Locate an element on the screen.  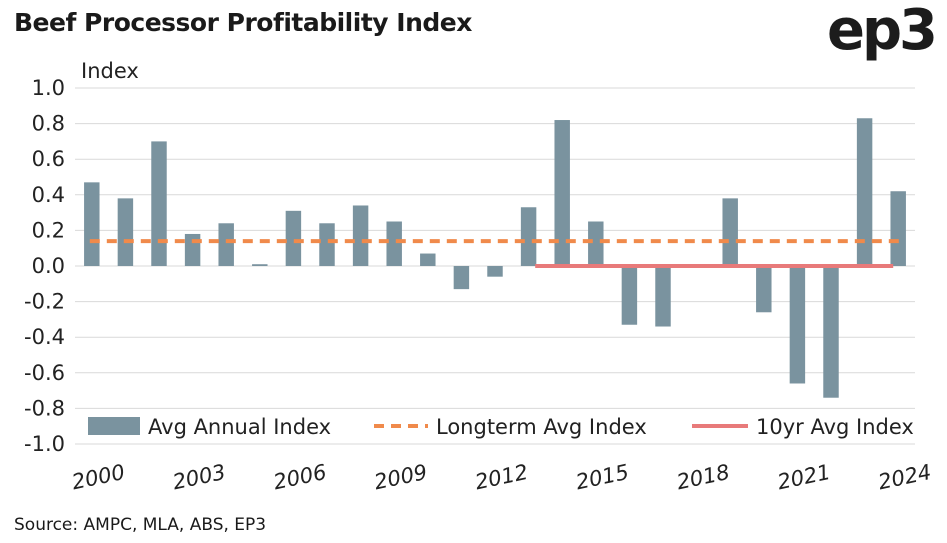
bar-2003 is located at coordinates (192, 249).